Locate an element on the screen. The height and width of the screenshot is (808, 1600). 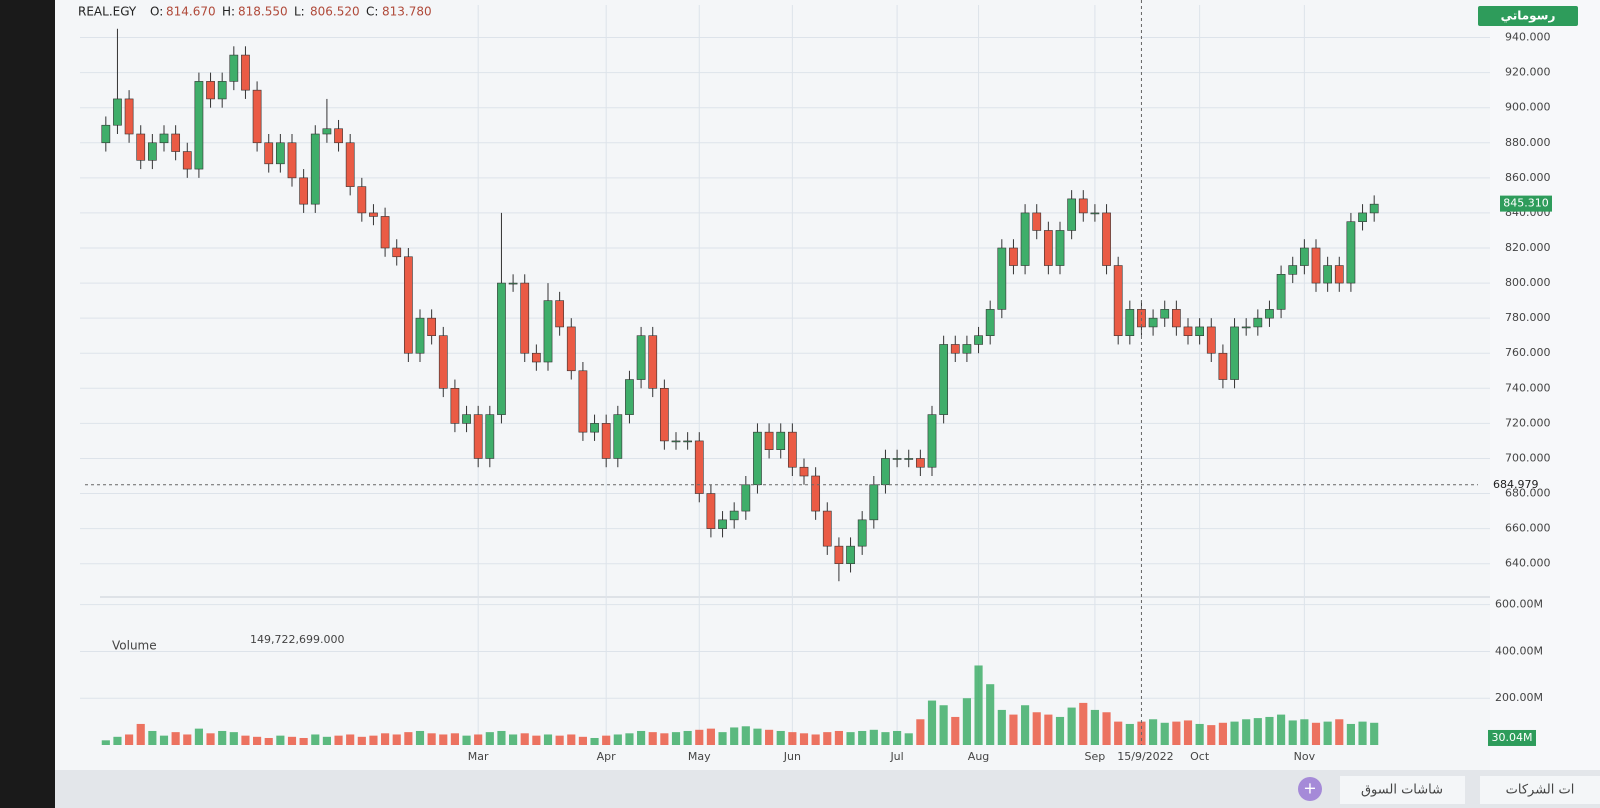
add-tab-icon: + is located at coordinates (1309, 788).